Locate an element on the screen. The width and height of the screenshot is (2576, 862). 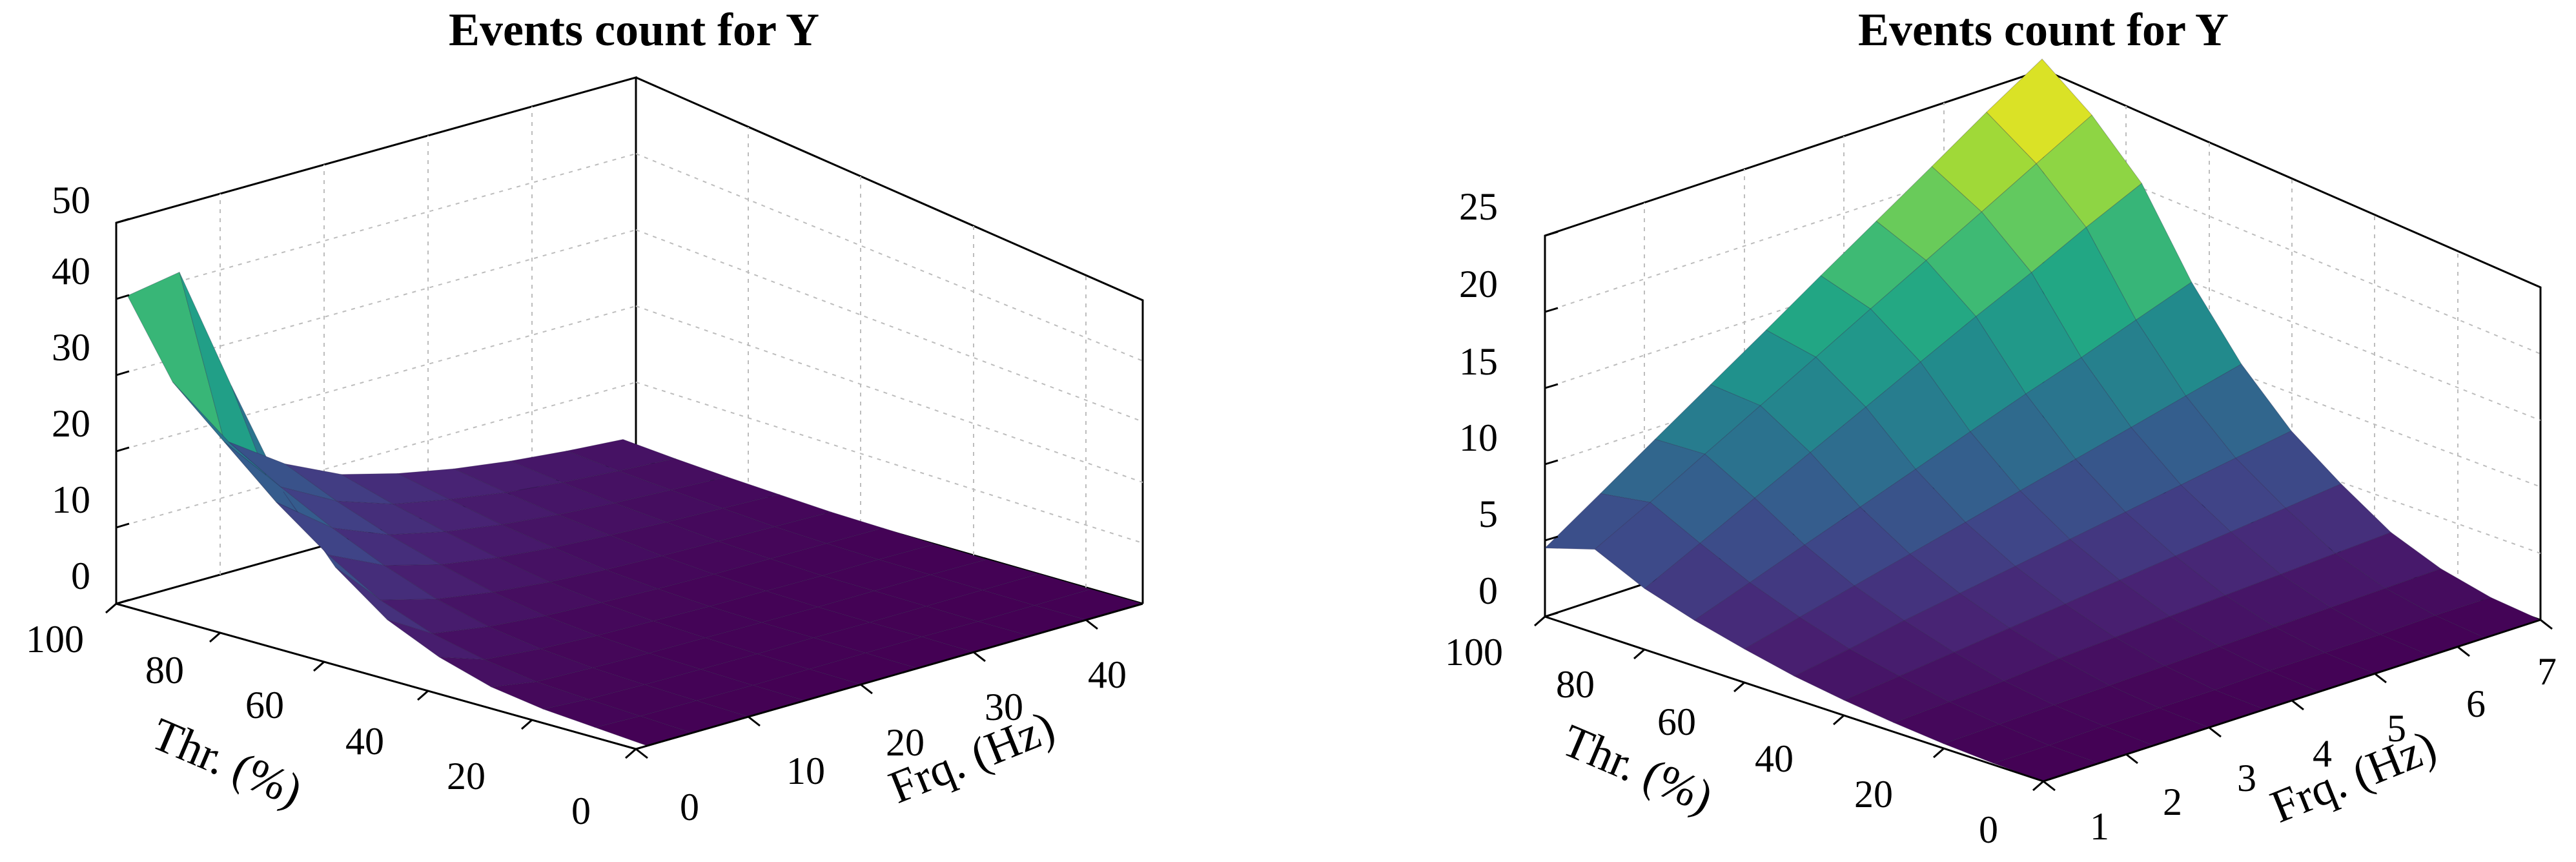
frq-tick-label: 30 is located at coordinates (1004, 707).